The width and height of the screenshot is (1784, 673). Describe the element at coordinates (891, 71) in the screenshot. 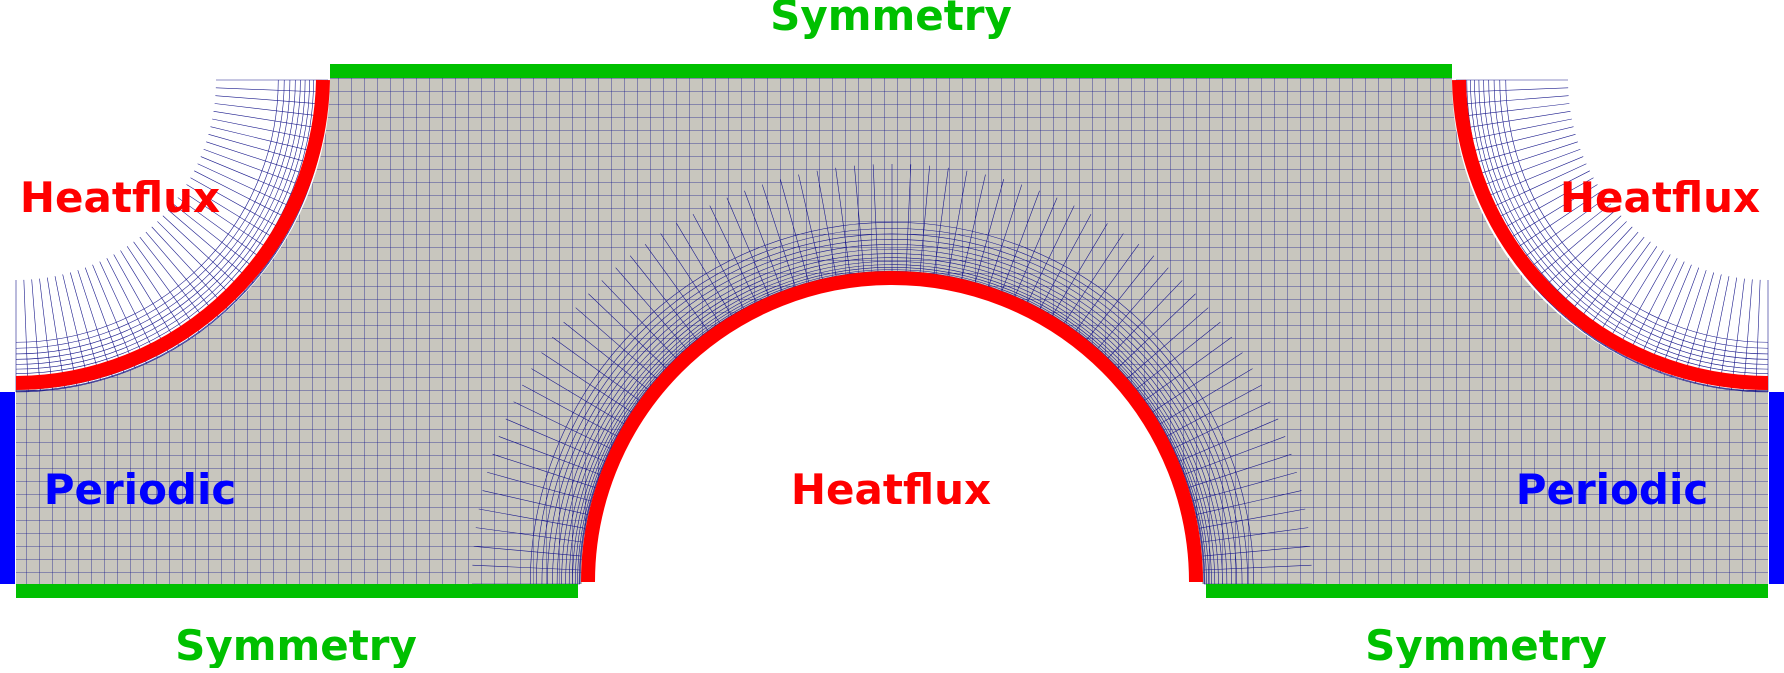

I see `symmetry-boundary-top` at that location.